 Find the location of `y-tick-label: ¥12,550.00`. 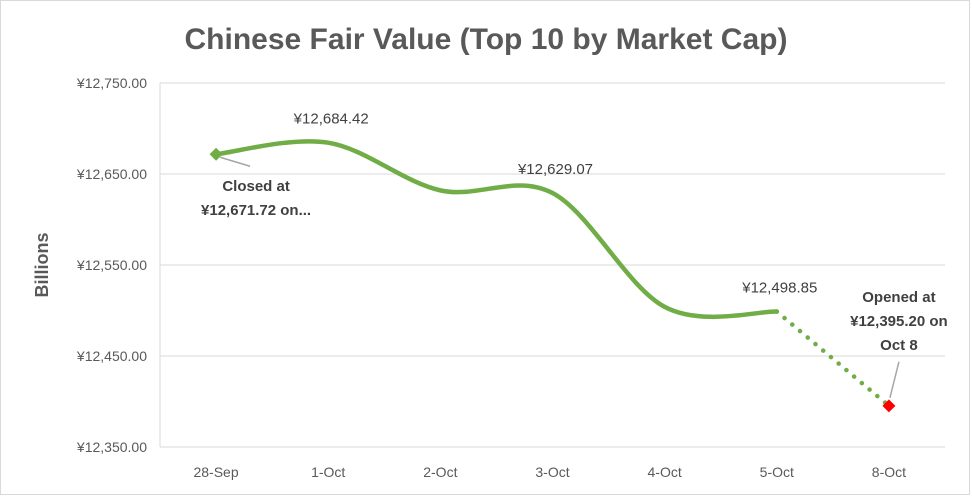

y-tick-label: ¥12,550.00 is located at coordinates (111, 265).